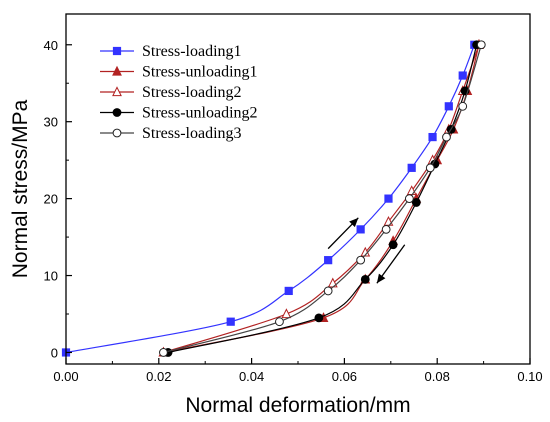 This screenshot has height=422, width=550. I want to click on x-axis-title: Normal deformation/mm, so click(297, 405).